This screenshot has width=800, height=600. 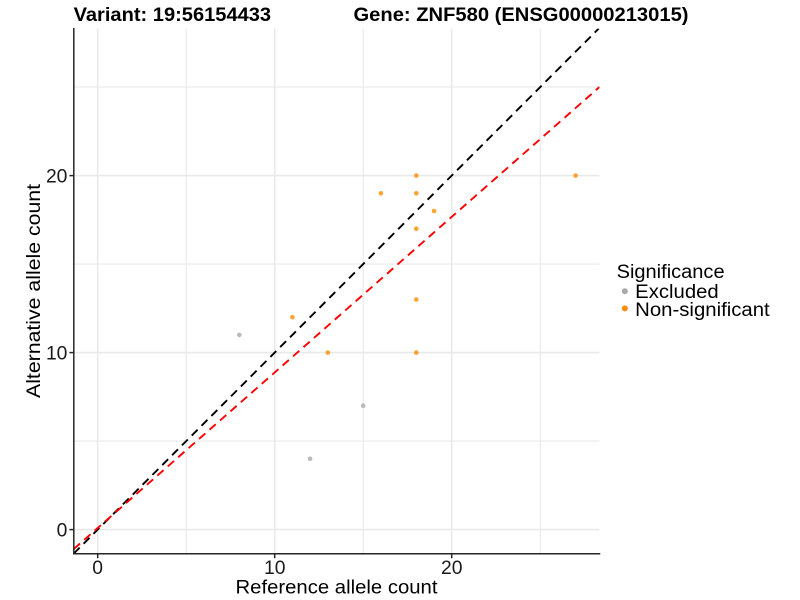 What do you see at coordinates (34, 290) in the screenshot?
I see `svg-text: Alternative allele count` at bounding box center [34, 290].